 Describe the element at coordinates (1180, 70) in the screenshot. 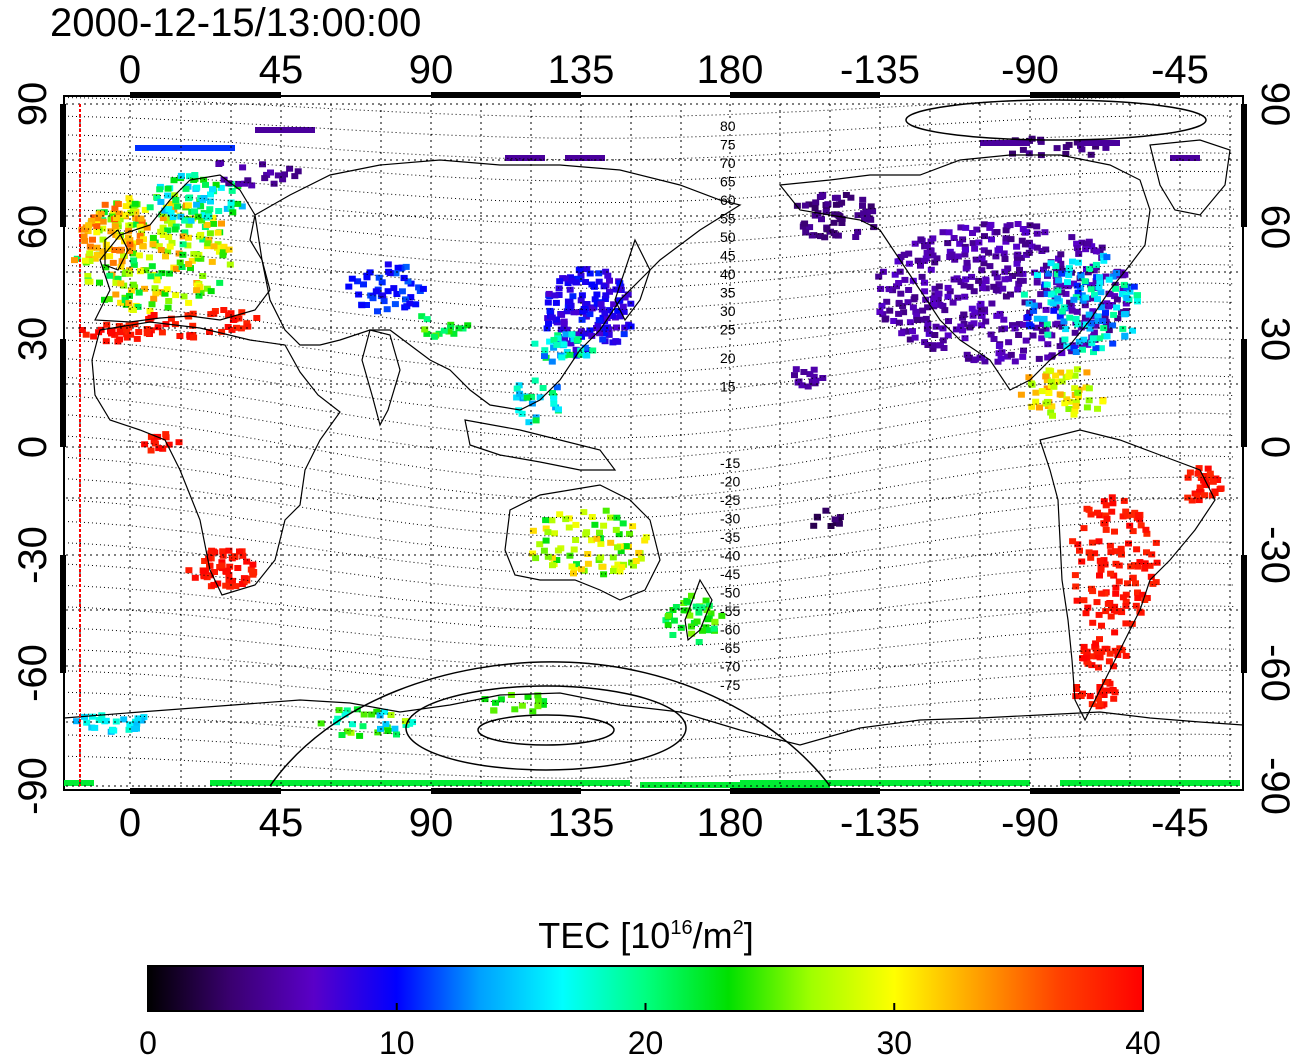

I see `lon-tick-top: -45` at that location.